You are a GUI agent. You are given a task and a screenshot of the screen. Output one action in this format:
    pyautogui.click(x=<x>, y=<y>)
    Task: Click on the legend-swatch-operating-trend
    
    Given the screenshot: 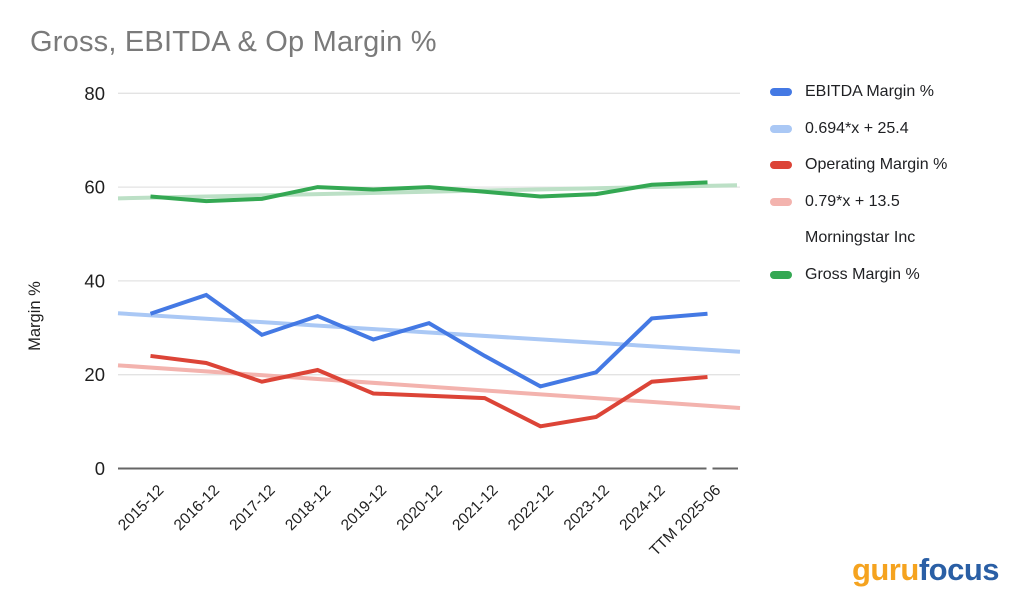 What is the action you would take?
    pyautogui.click(x=781, y=201)
    